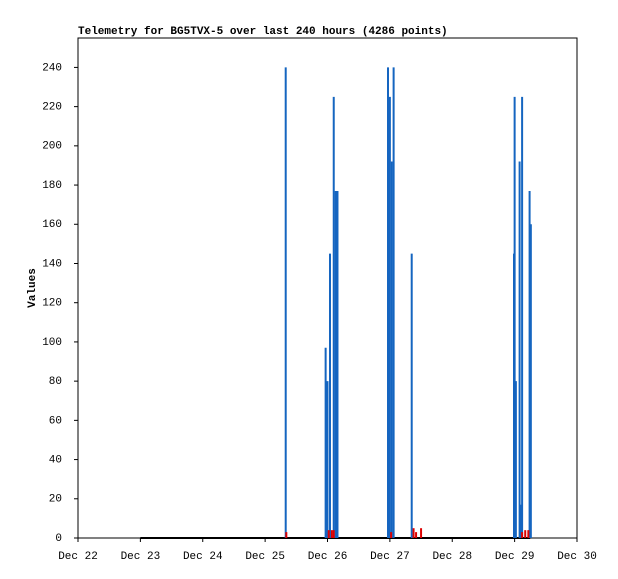 The height and width of the screenshot is (579, 618). I want to click on x-tick-label: Dec 22, so click(78, 557).